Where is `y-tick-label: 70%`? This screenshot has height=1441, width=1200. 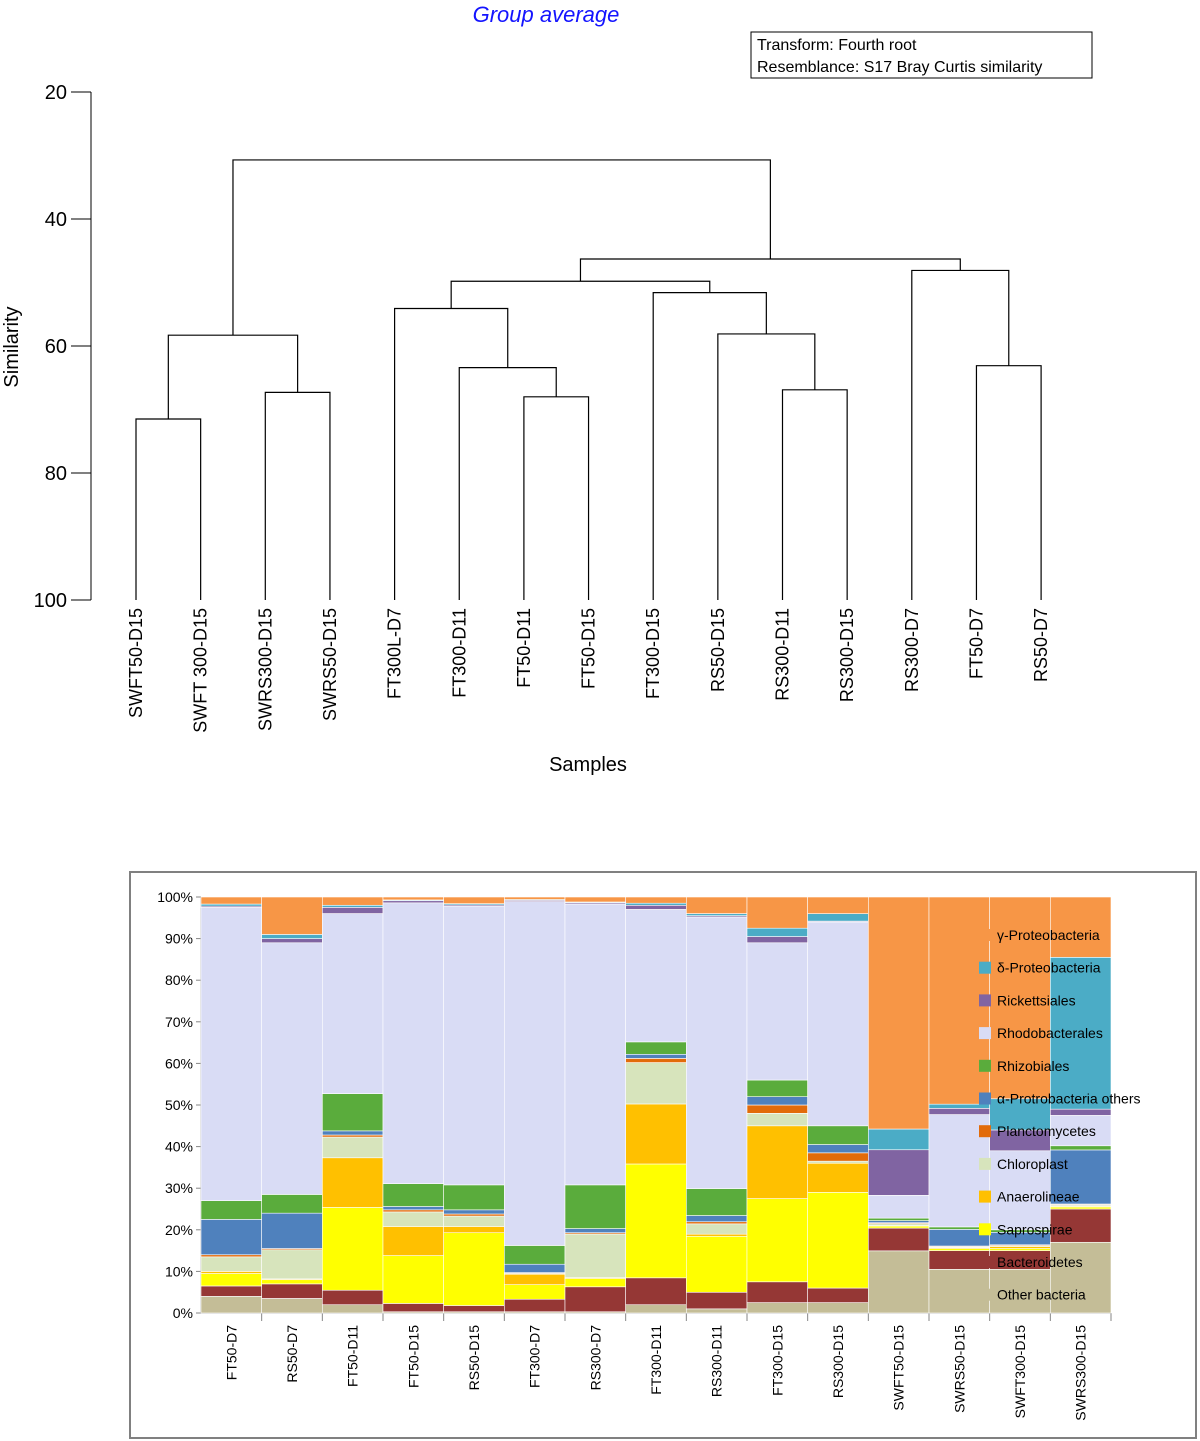
y-tick-label: 70% is located at coordinates (179, 1022).